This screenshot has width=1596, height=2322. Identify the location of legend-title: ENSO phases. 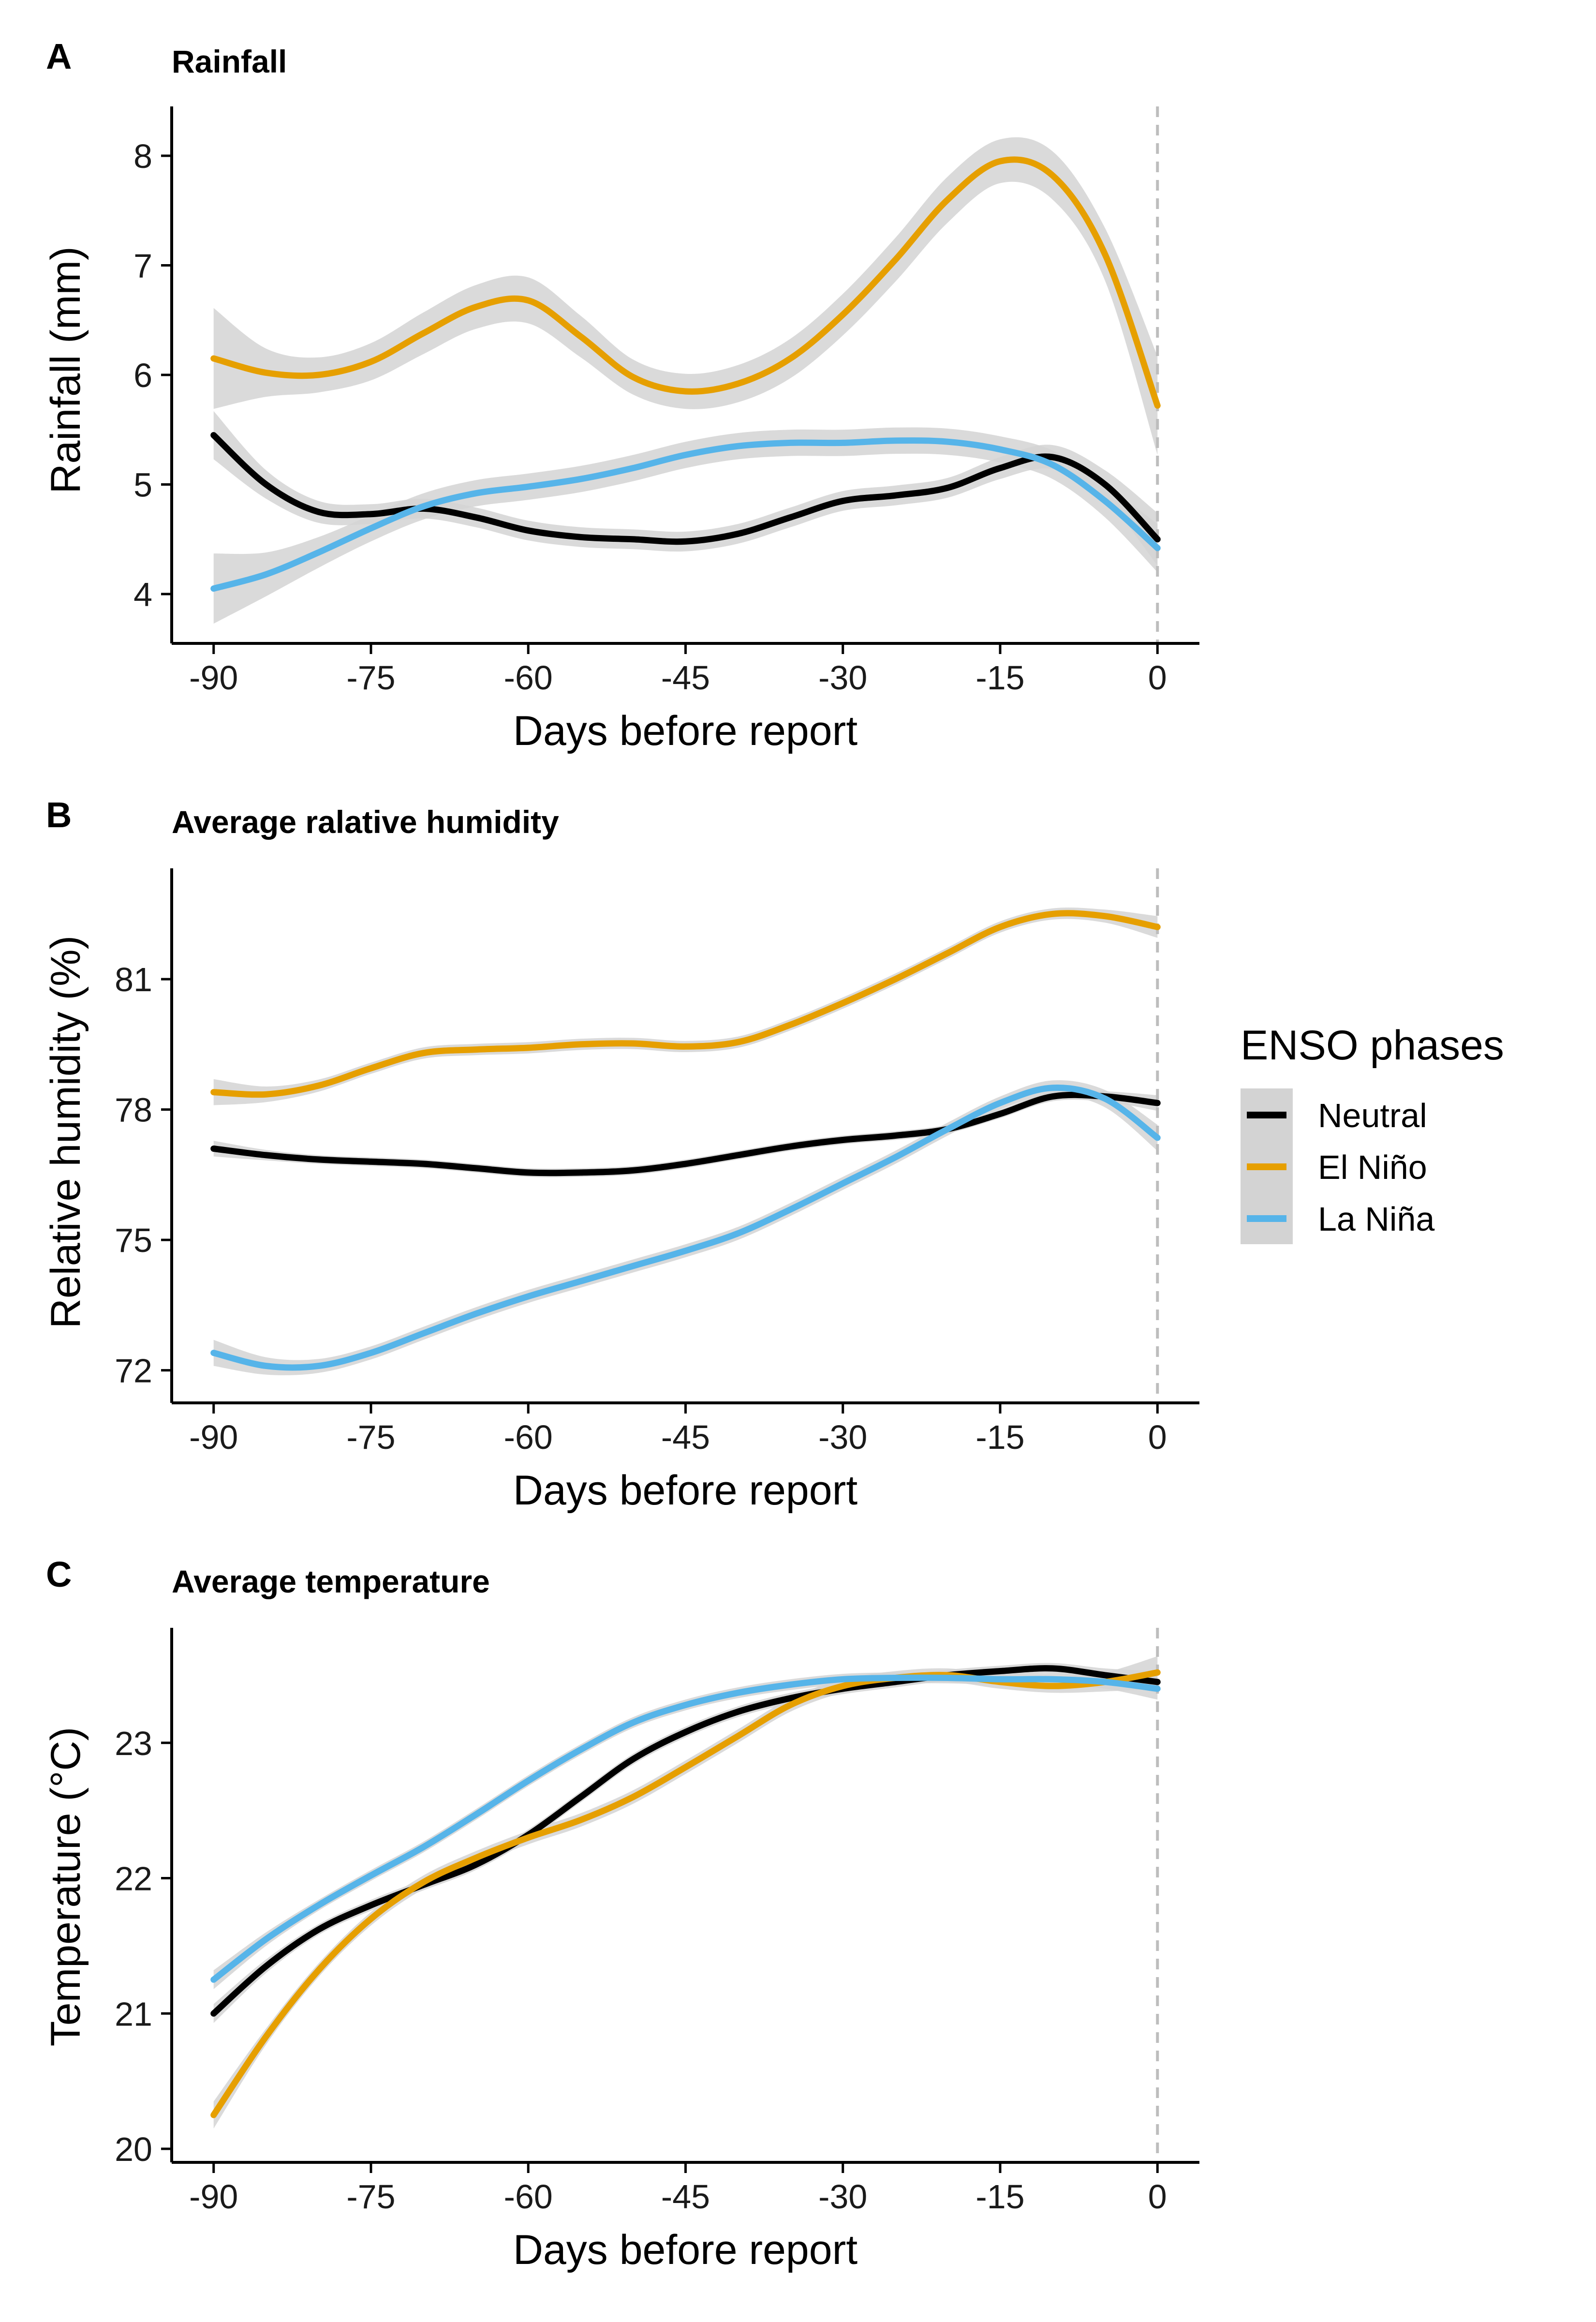
(1372, 1045).